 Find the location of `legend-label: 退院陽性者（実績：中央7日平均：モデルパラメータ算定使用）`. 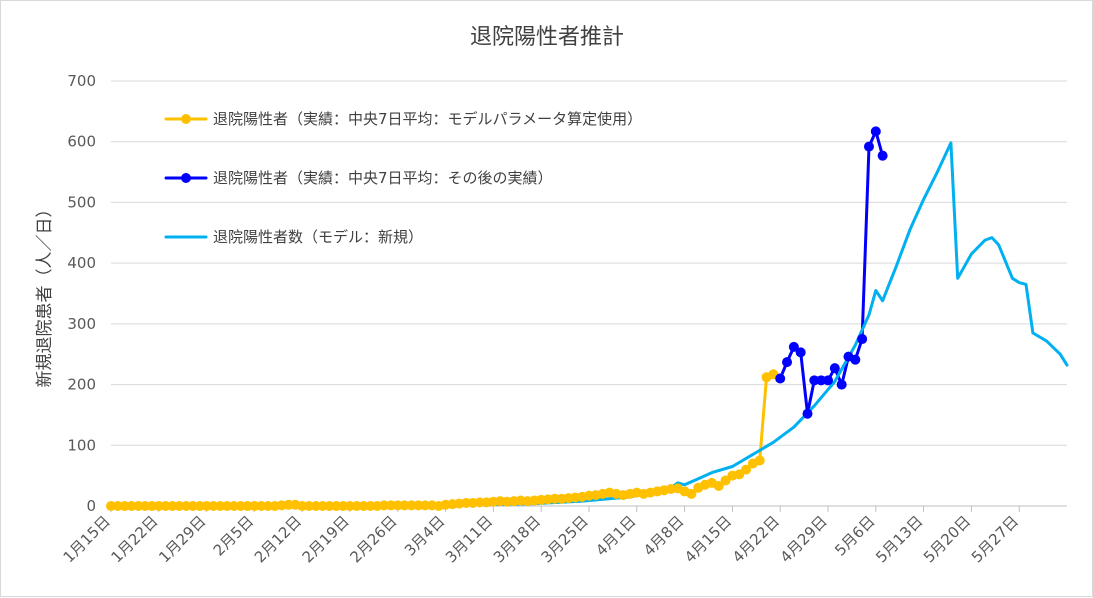

legend-label: 退院陽性者（実績：中央7日平均：モデルパラメータ算定使用） is located at coordinates (427, 119).